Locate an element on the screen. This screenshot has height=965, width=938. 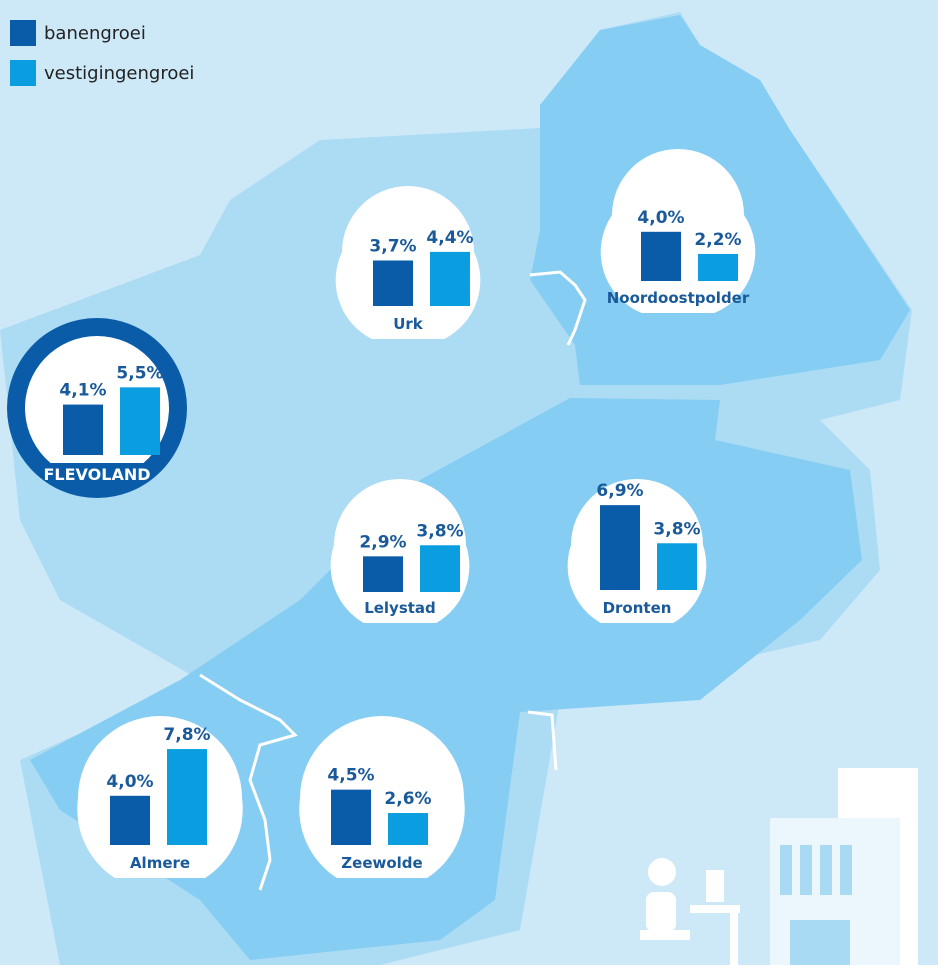
region-chart: 4,5% 2,6% Zeewolde is located at coordinates (382, 797).